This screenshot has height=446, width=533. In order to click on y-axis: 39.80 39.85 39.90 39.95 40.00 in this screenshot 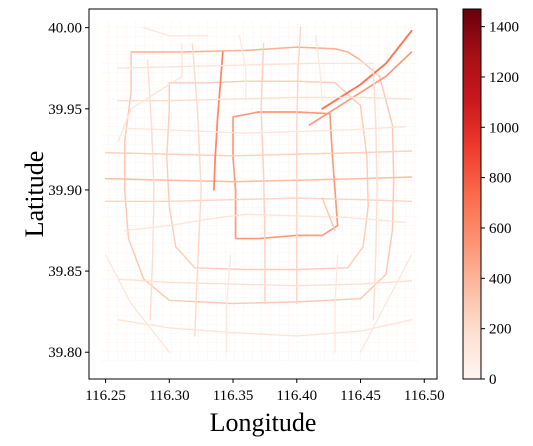, I will do `click(68, 191)`.